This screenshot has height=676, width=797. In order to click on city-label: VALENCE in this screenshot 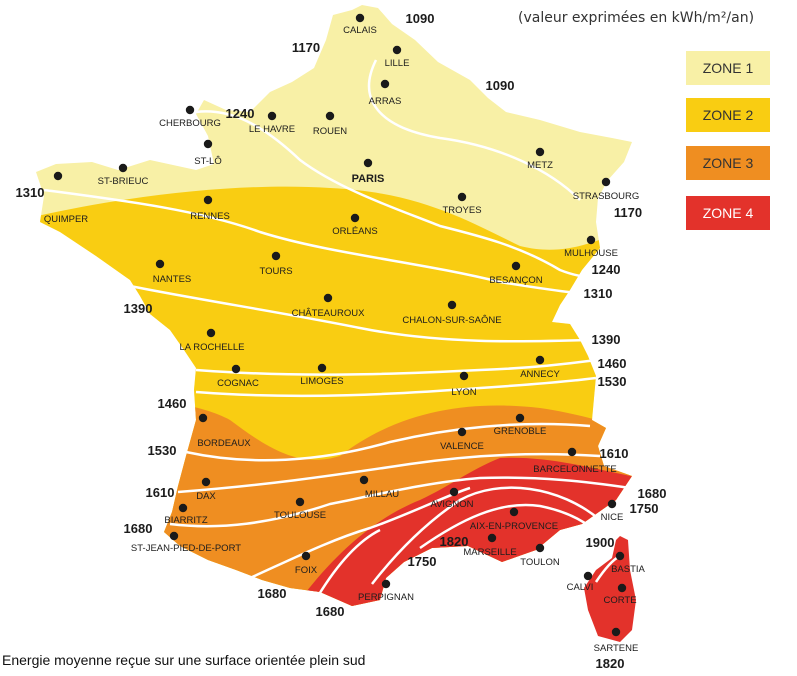, I will do `click(462, 446)`.